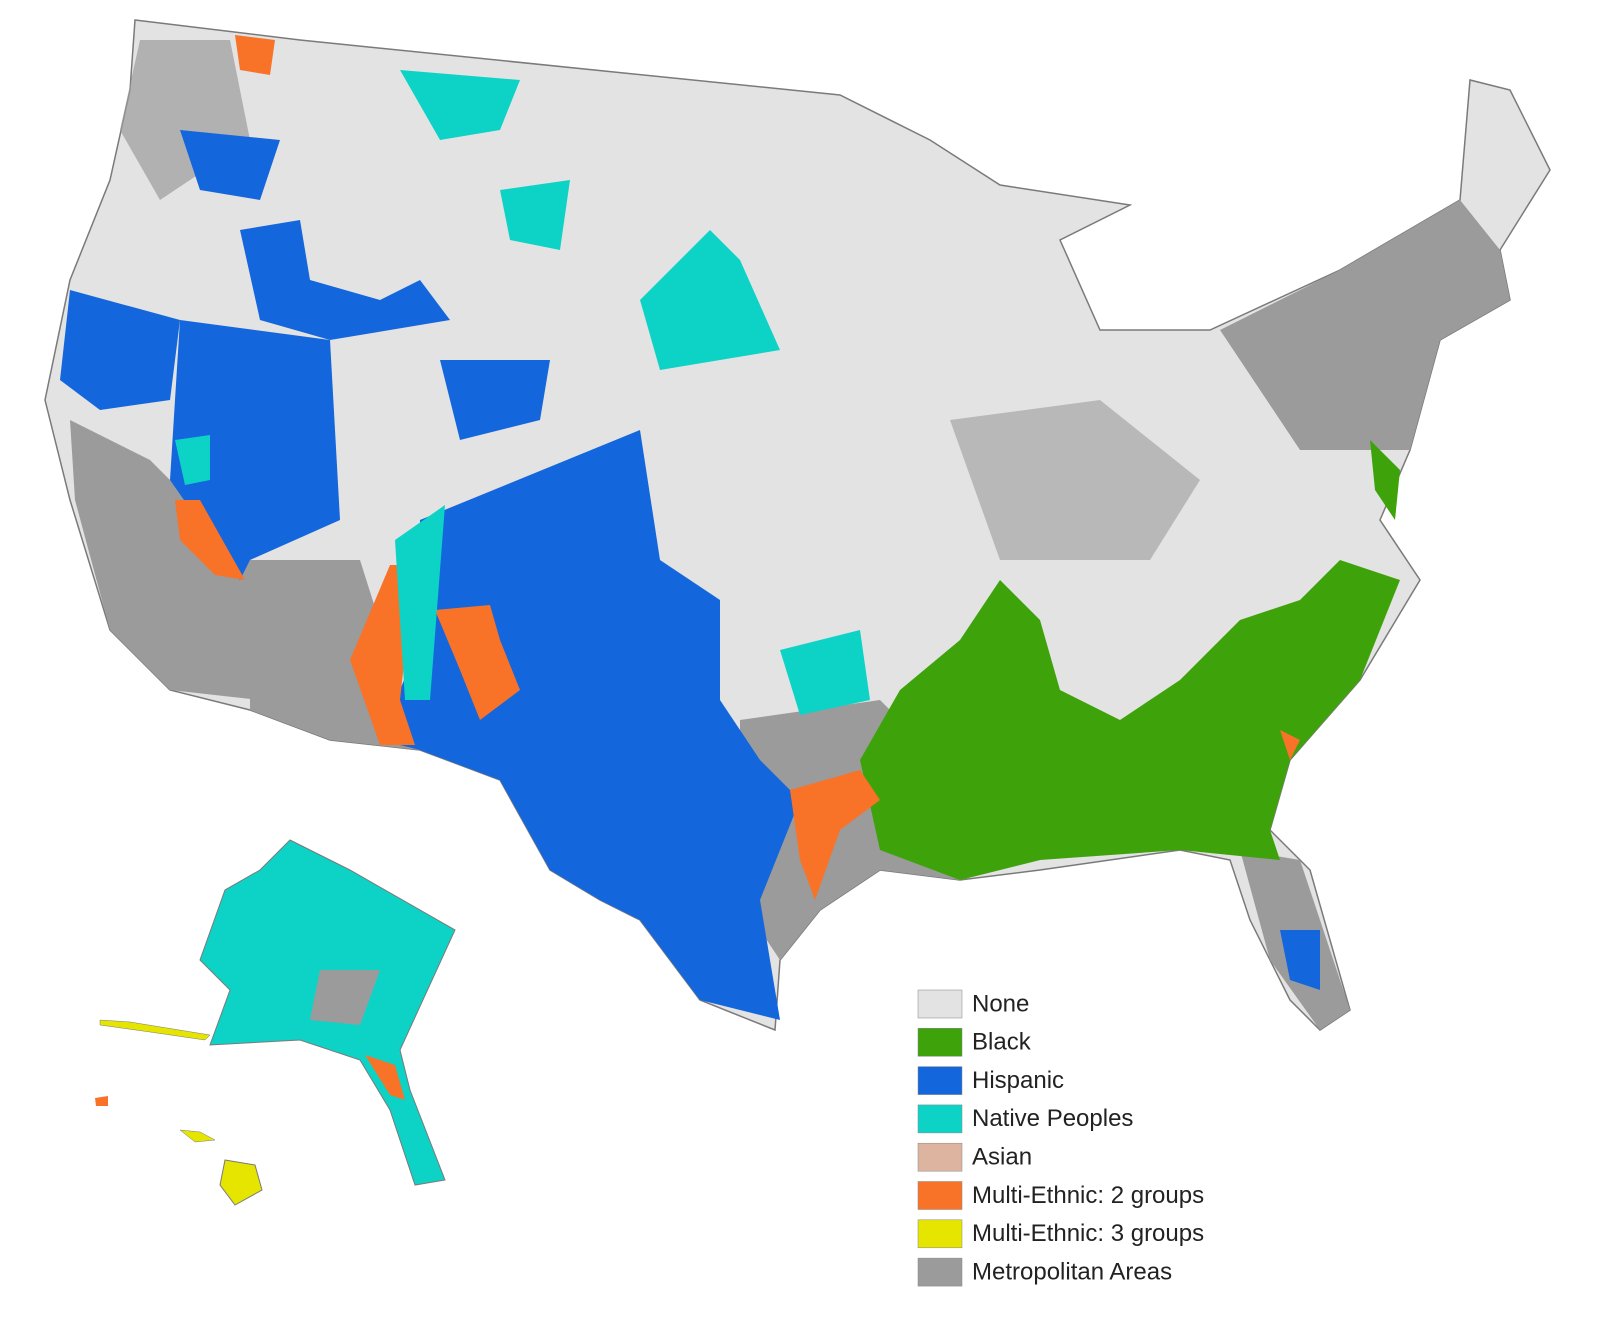 The width and height of the screenshot is (1600, 1319). What do you see at coordinates (255, 55) in the screenshot?
I see `multi2-washington` at bounding box center [255, 55].